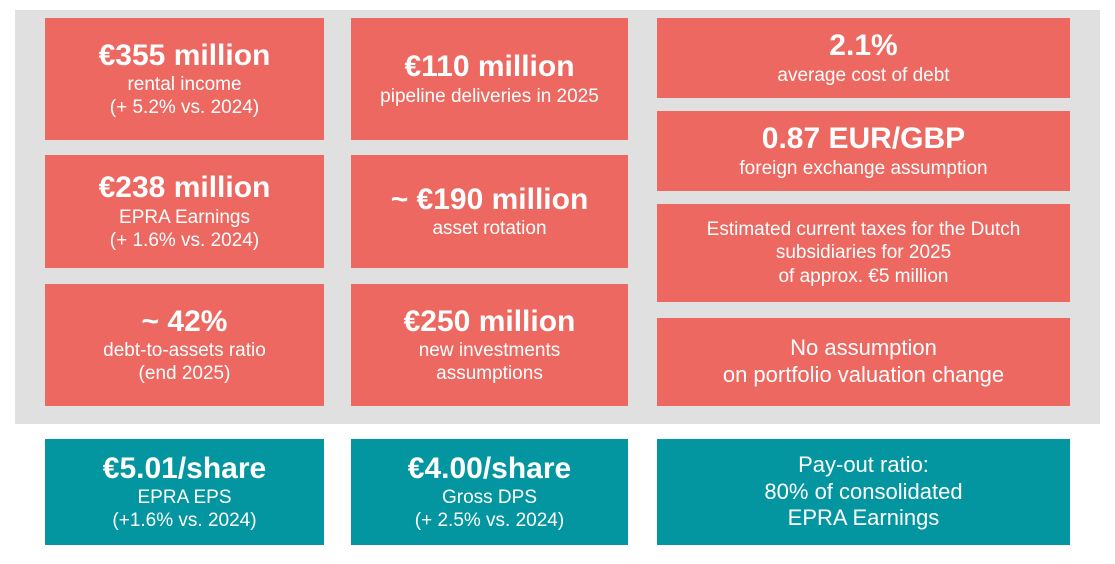  I want to click on pipeline-label: pipeline deliveries in 2025, so click(489, 96).